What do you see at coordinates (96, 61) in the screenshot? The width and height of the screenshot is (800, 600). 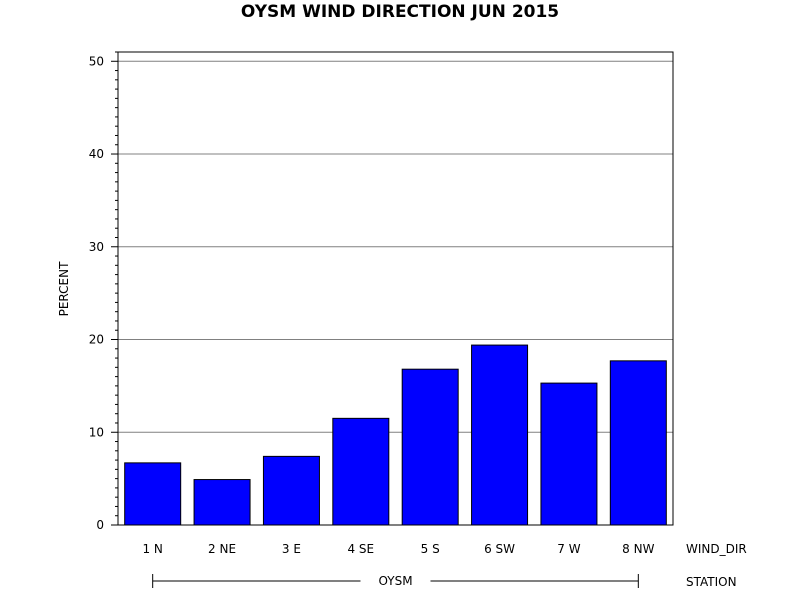 I see `y-tick-label: 50` at bounding box center [96, 61].